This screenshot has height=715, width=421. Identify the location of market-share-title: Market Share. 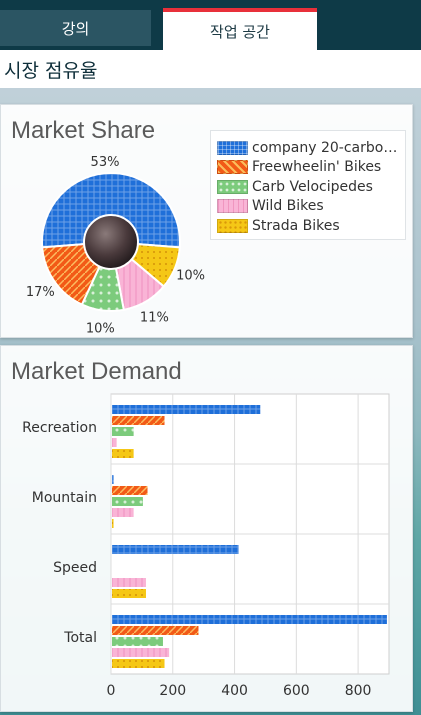
(83, 130).